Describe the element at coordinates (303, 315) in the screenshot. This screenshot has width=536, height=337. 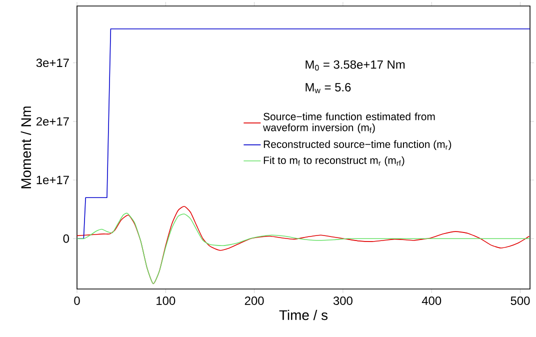
I see `x-axis-title: Time / s` at that location.